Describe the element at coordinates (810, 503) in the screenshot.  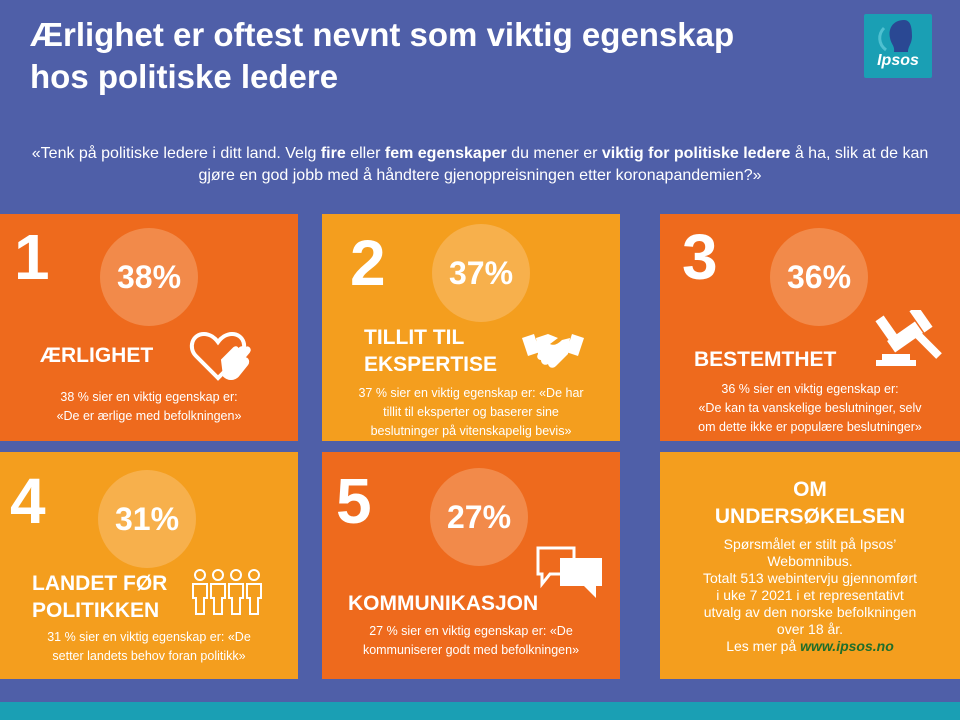
I see `about-title: OM UNDERSØKELSEN` at that location.